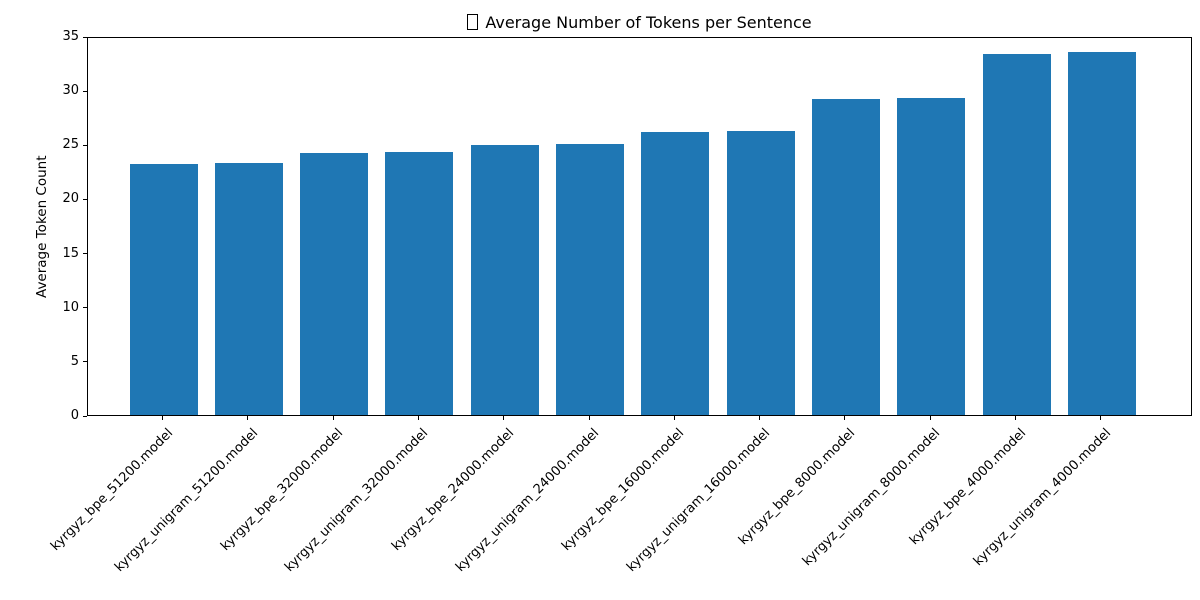 This screenshot has width=1200, height=600. I want to click on chart-title: Average Number of Tokens per Sentence, so click(639, 22).